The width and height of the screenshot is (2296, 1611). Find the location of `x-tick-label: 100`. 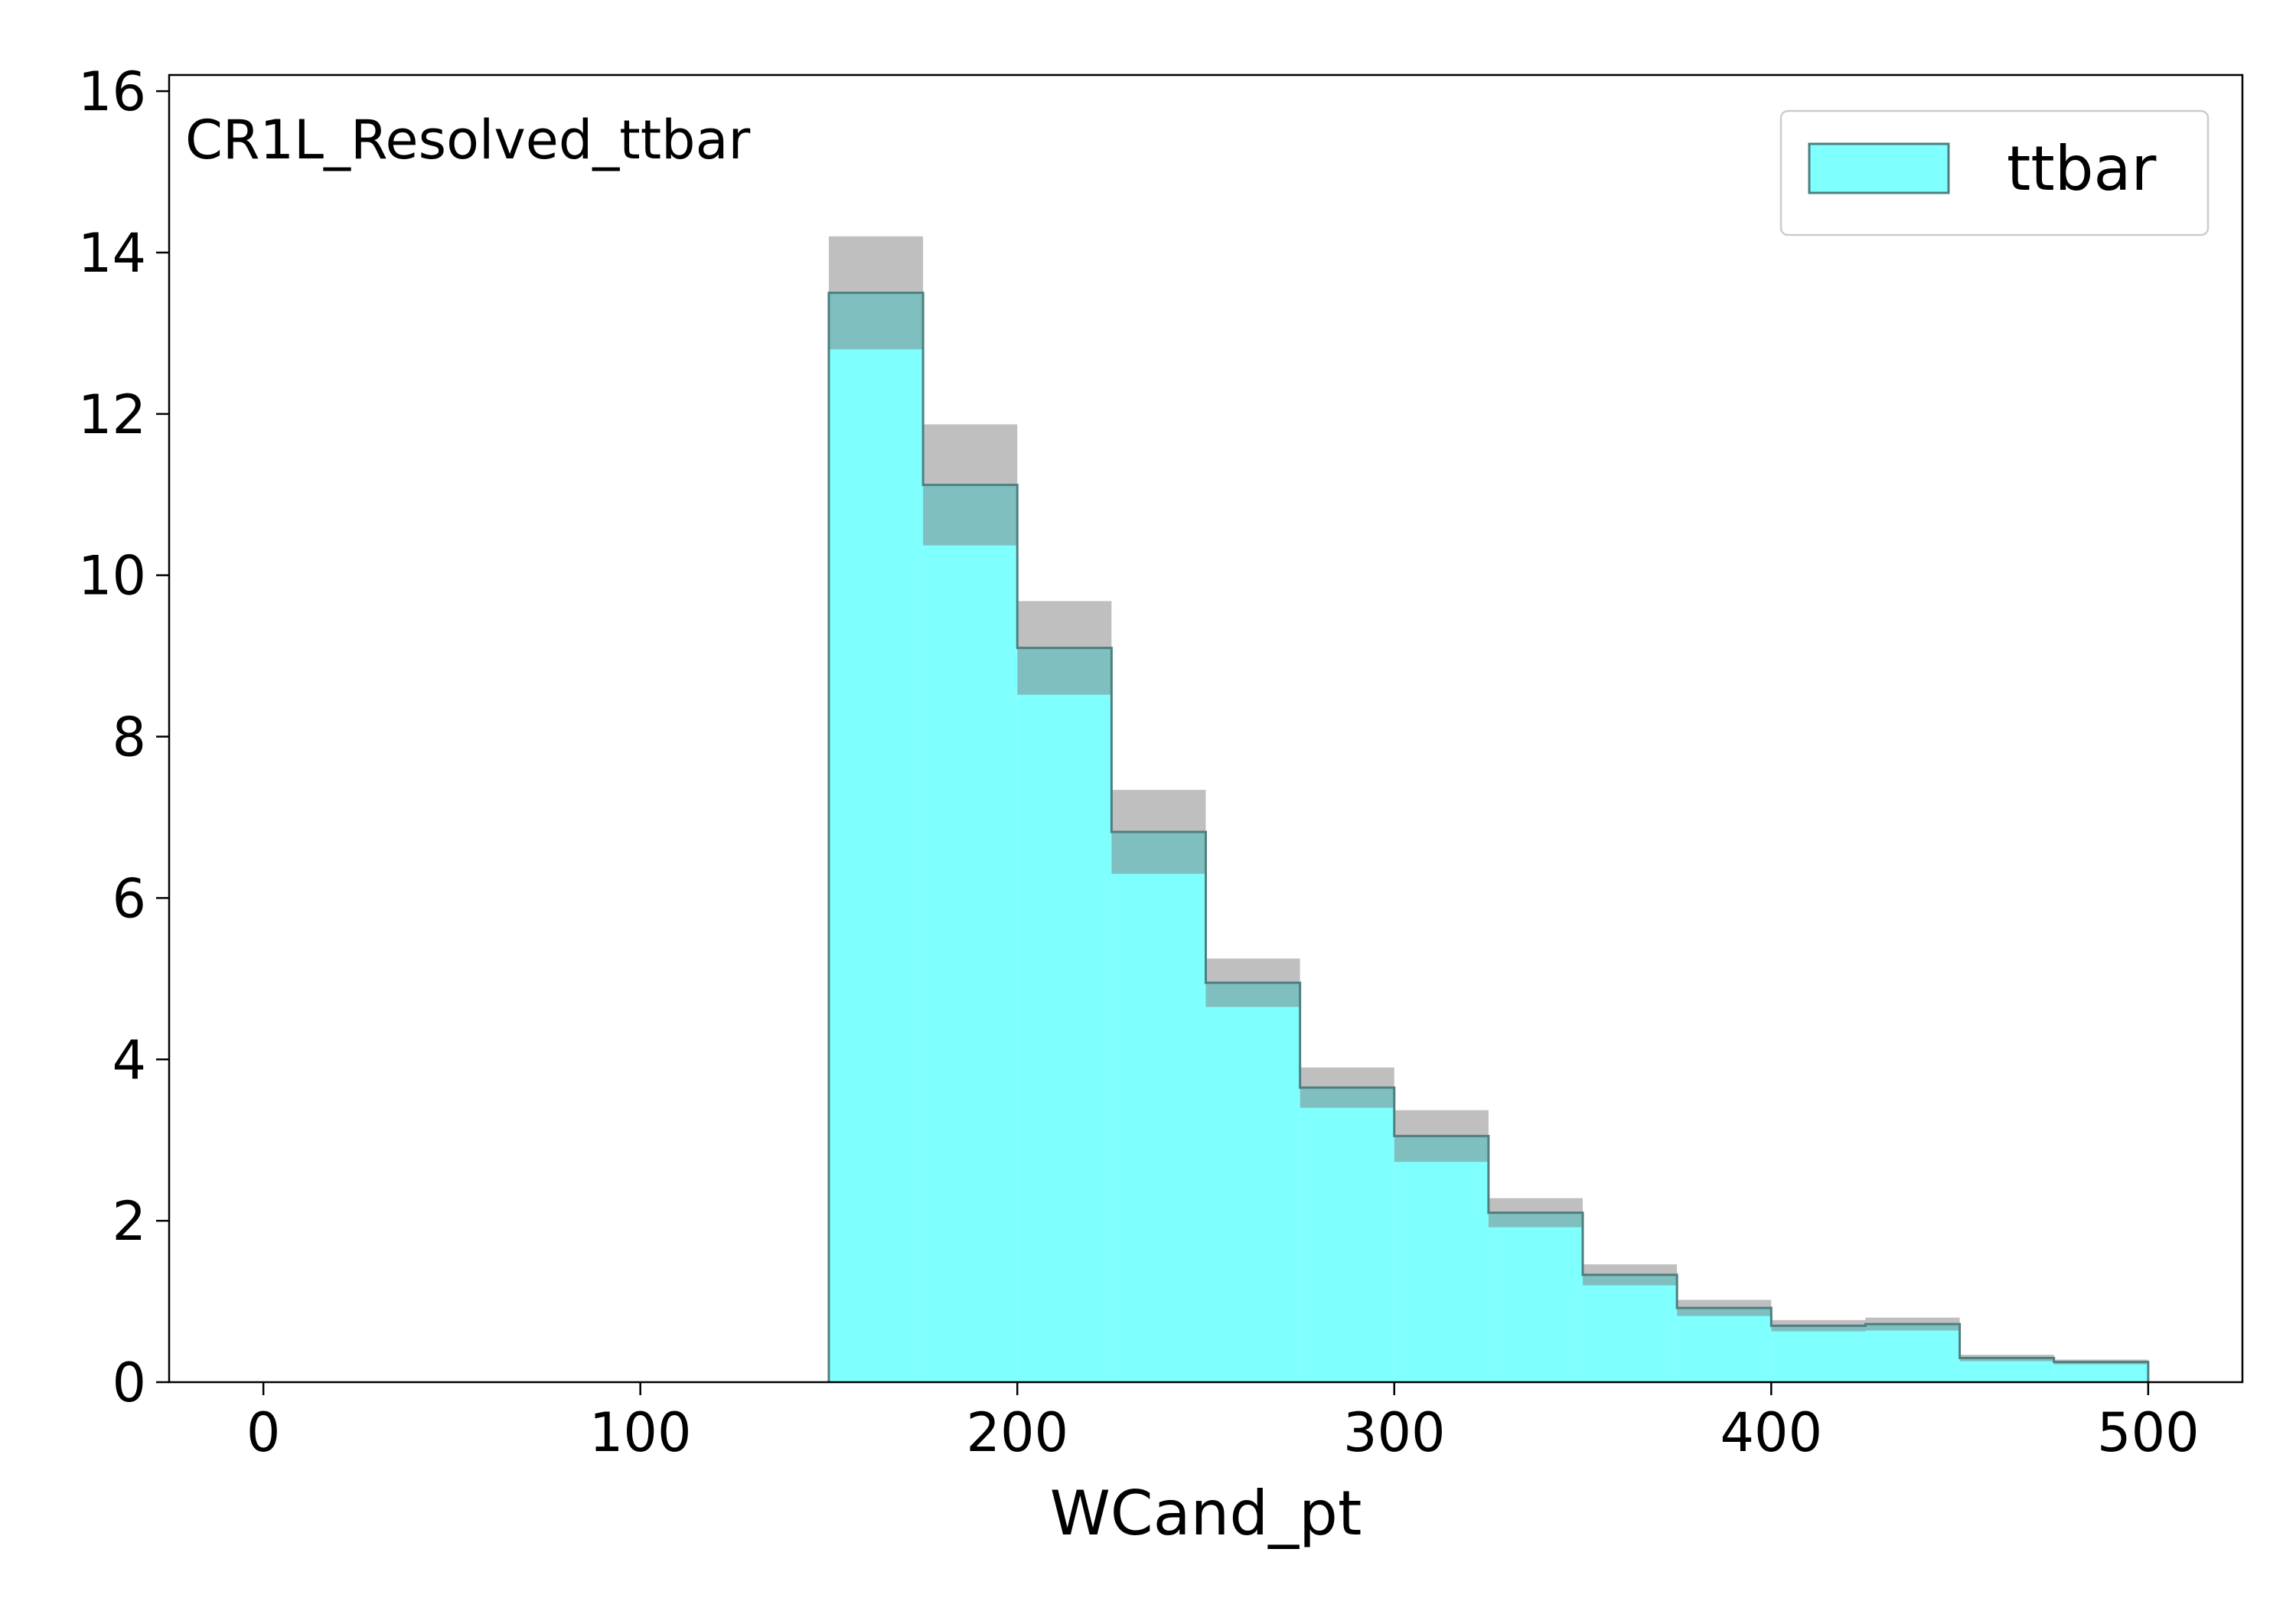

x-tick-label: 100 is located at coordinates (640, 1432).